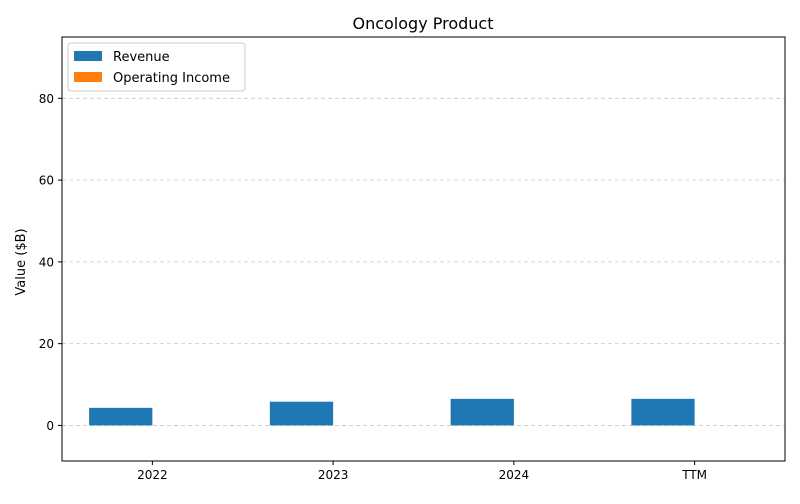 The height and width of the screenshot is (504, 800). I want to click on y-tick-label: 60, so click(46, 181).